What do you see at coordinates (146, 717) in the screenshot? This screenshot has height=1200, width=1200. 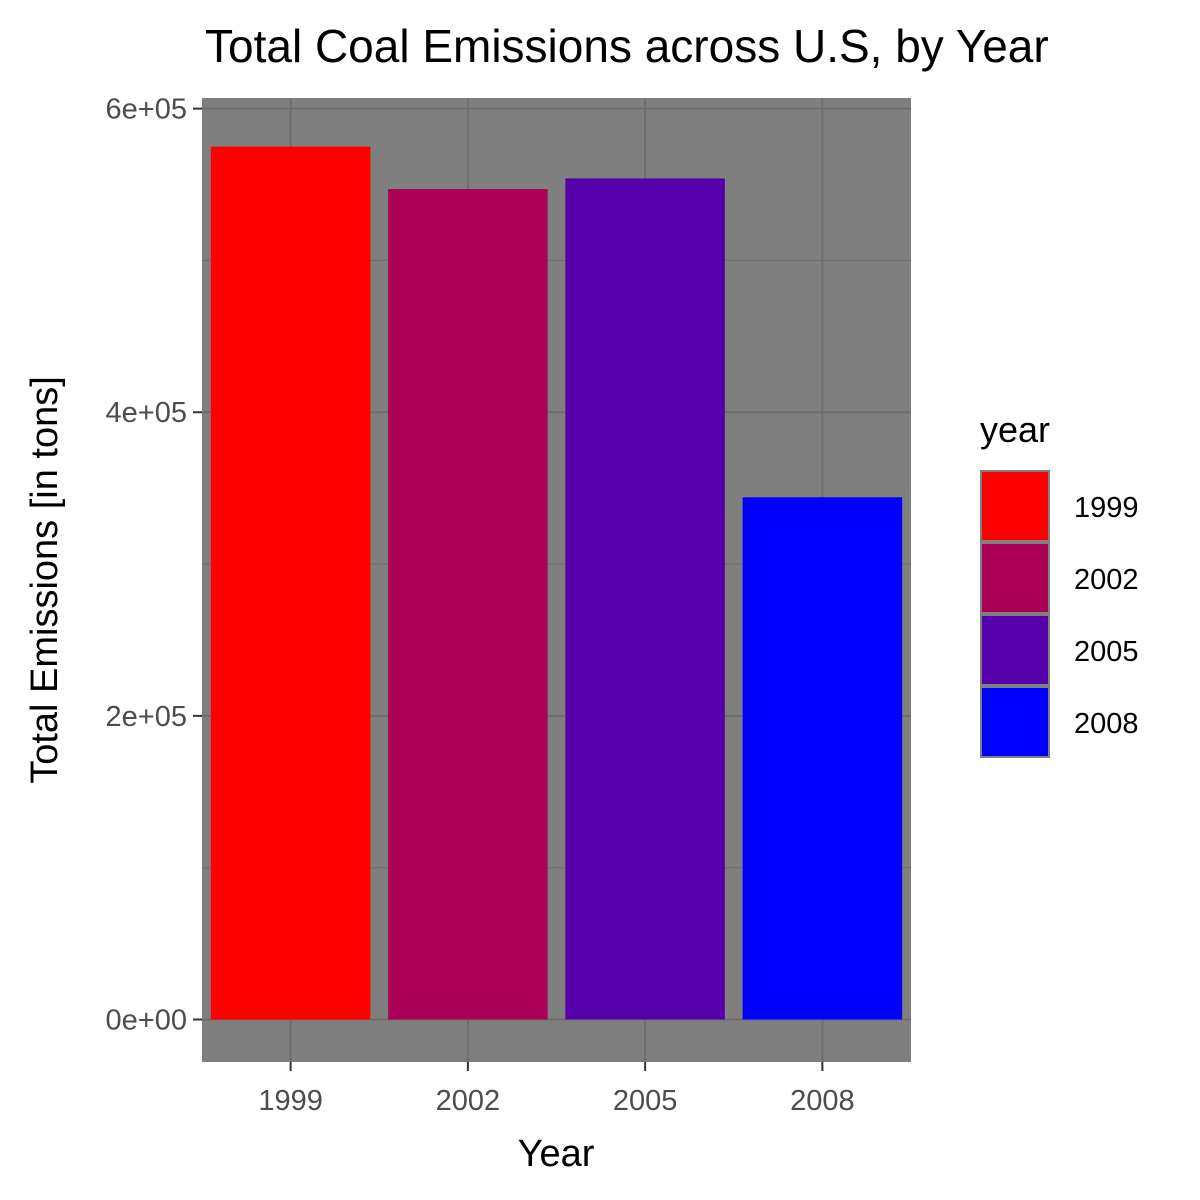 I see `y-tick-label: 2e+05` at bounding box center [146, 717].